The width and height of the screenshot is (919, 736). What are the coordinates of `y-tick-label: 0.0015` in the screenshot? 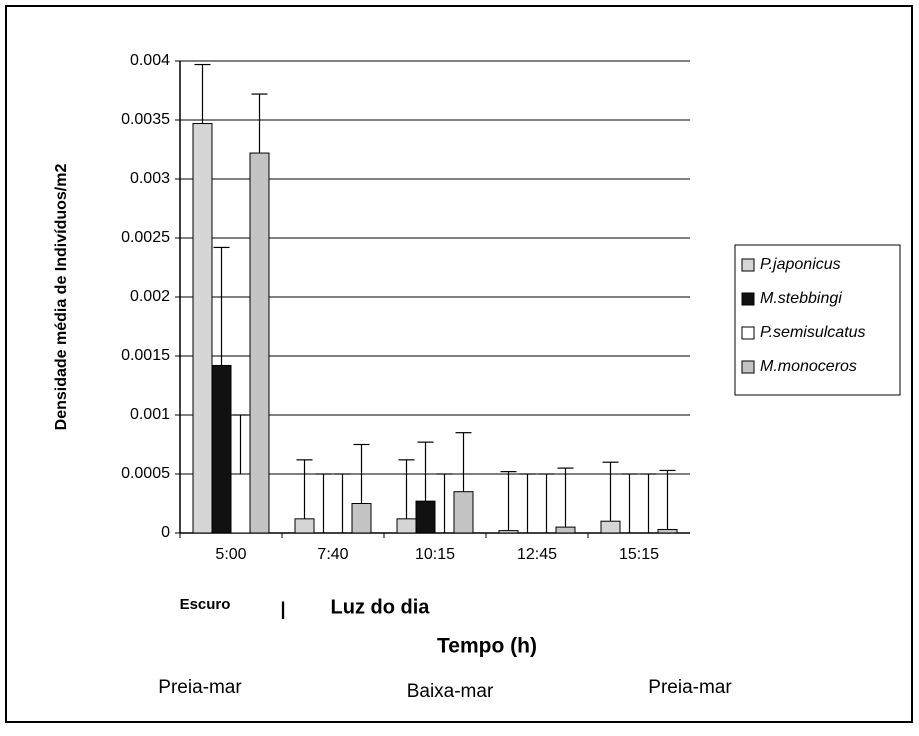 It's located at (145, 355).